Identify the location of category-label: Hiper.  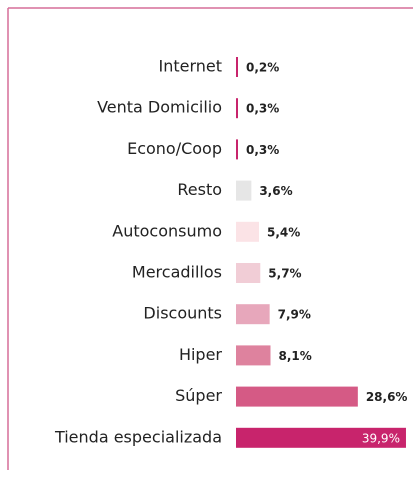
(200, 354).